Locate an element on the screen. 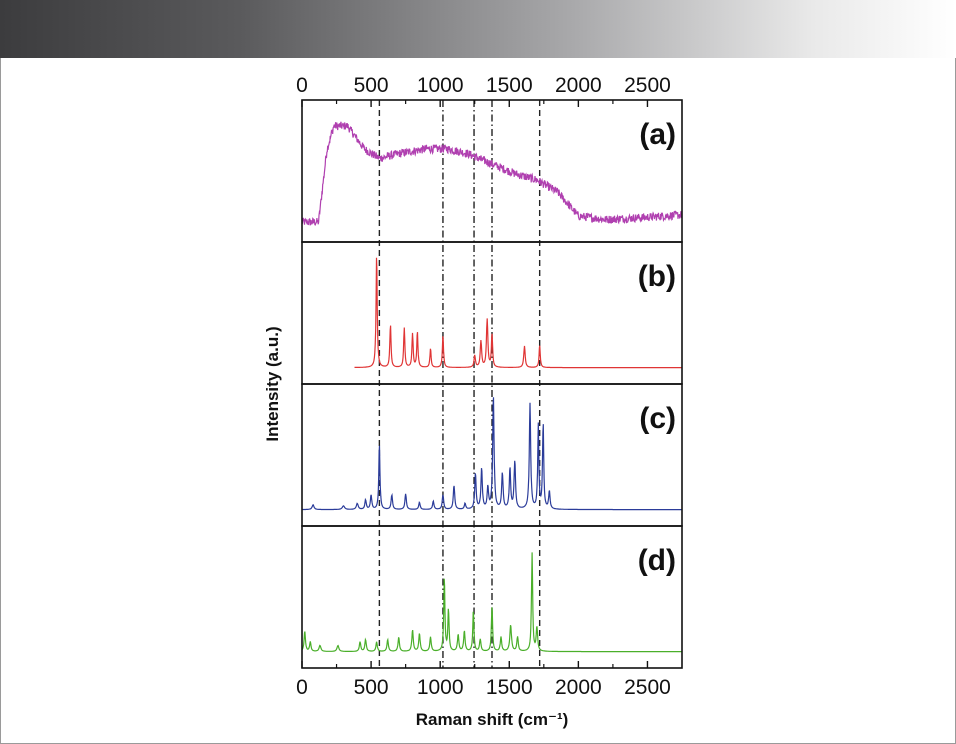  bottom-tick-label-0: 0 is located at coordinates (302, 687).